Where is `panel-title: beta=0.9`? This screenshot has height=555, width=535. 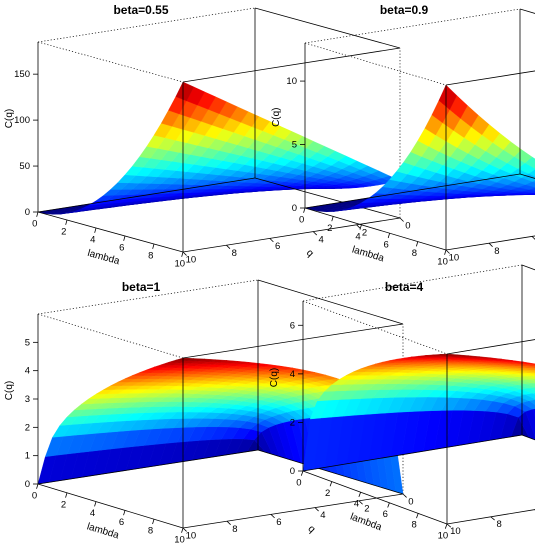 panel-title: beta=0.9 is located at coordinates (404, 10).